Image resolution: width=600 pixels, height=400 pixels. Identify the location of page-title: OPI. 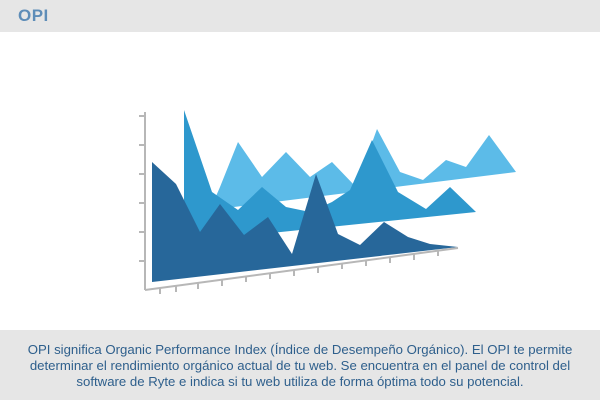
(33, 15).